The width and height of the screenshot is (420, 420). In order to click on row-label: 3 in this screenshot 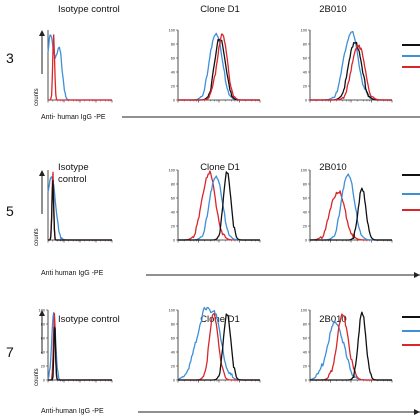, I will do `click(10, 58)`.